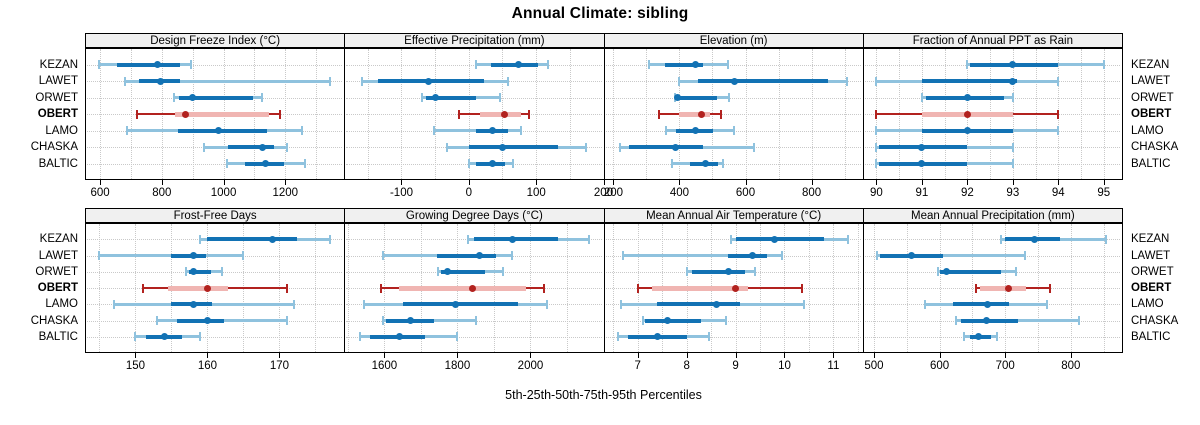 The height and width of the screenshot is (425, 1200). What do you see at coordinates (874, 366) in the screenshot?
I see `tick-label: 500` at bounding box center [874, 366].